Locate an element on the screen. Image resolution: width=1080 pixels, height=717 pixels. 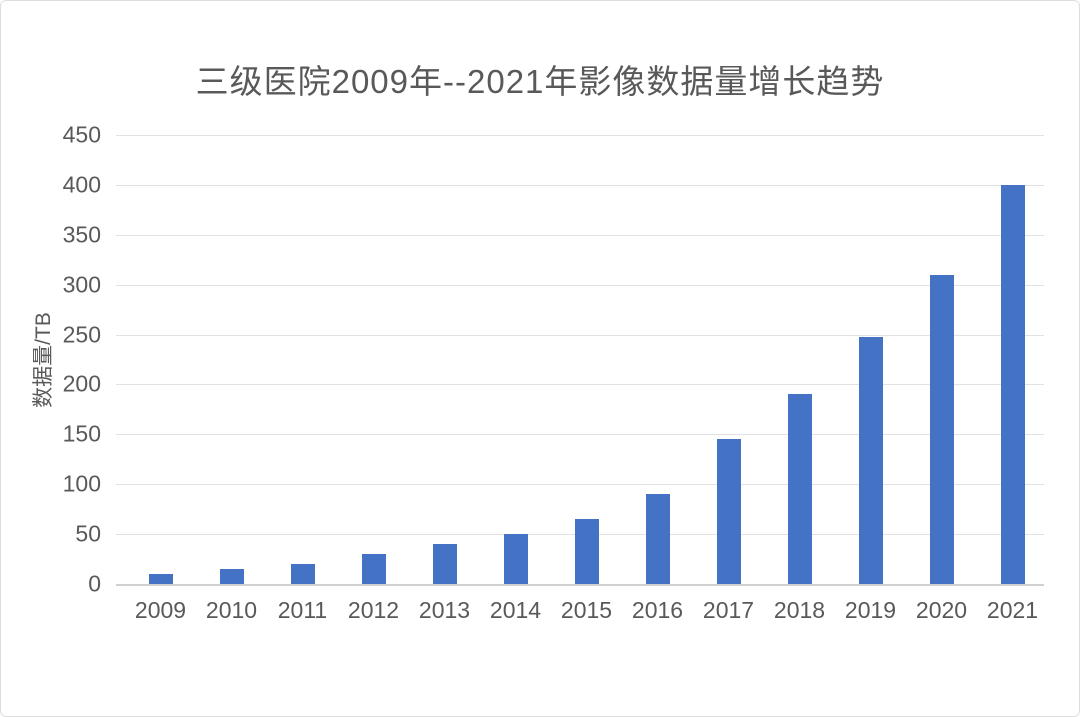
y-tick-label-200: 200 is located at coordinates (81, 383).